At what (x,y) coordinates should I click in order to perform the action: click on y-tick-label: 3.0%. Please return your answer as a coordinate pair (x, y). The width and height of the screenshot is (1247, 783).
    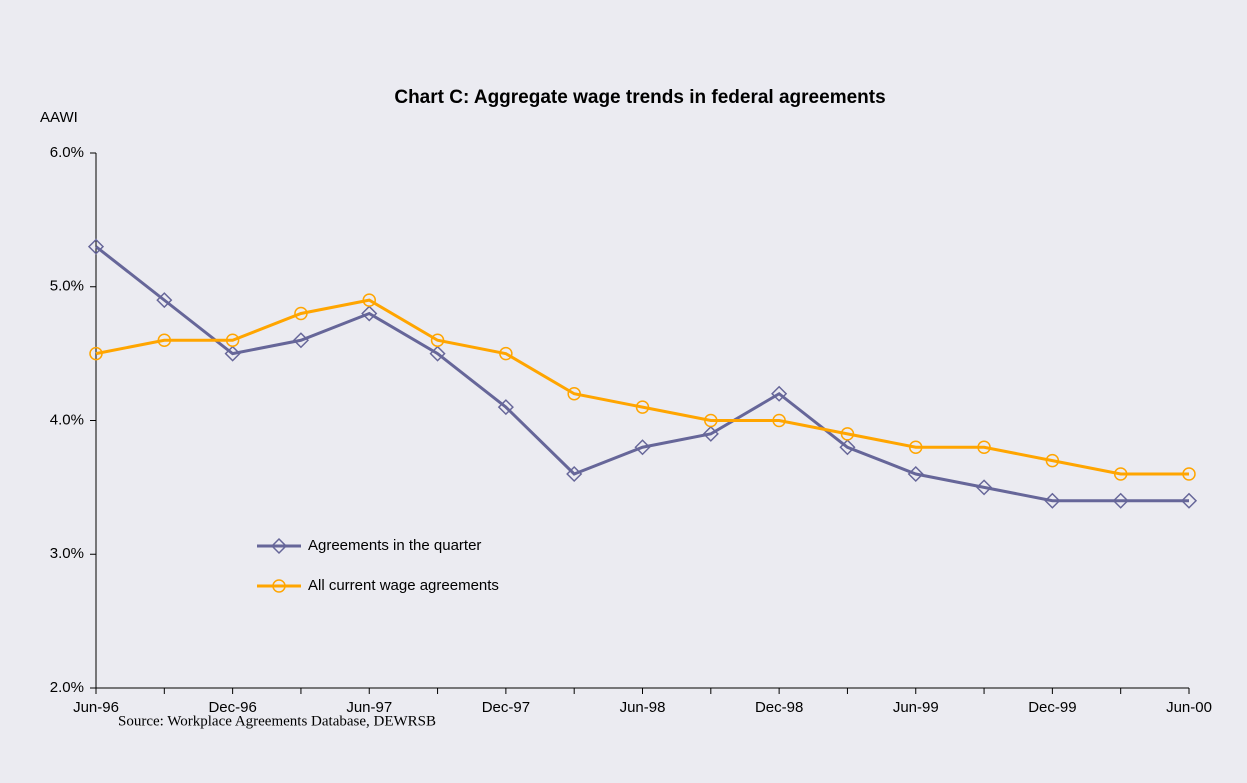
    Looking at the image, I should click on (67, 553).